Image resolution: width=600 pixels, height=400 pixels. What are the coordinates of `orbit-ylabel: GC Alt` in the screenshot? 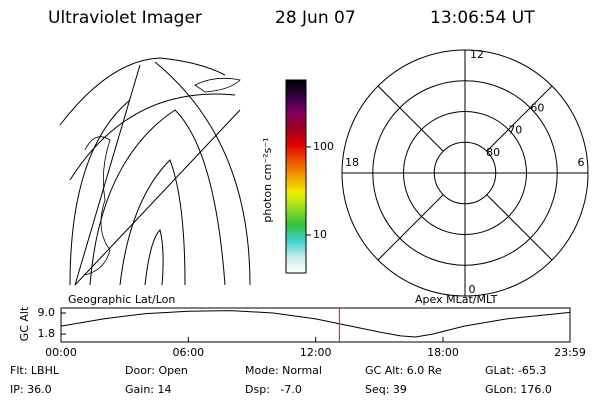 It's located at (24, 323).